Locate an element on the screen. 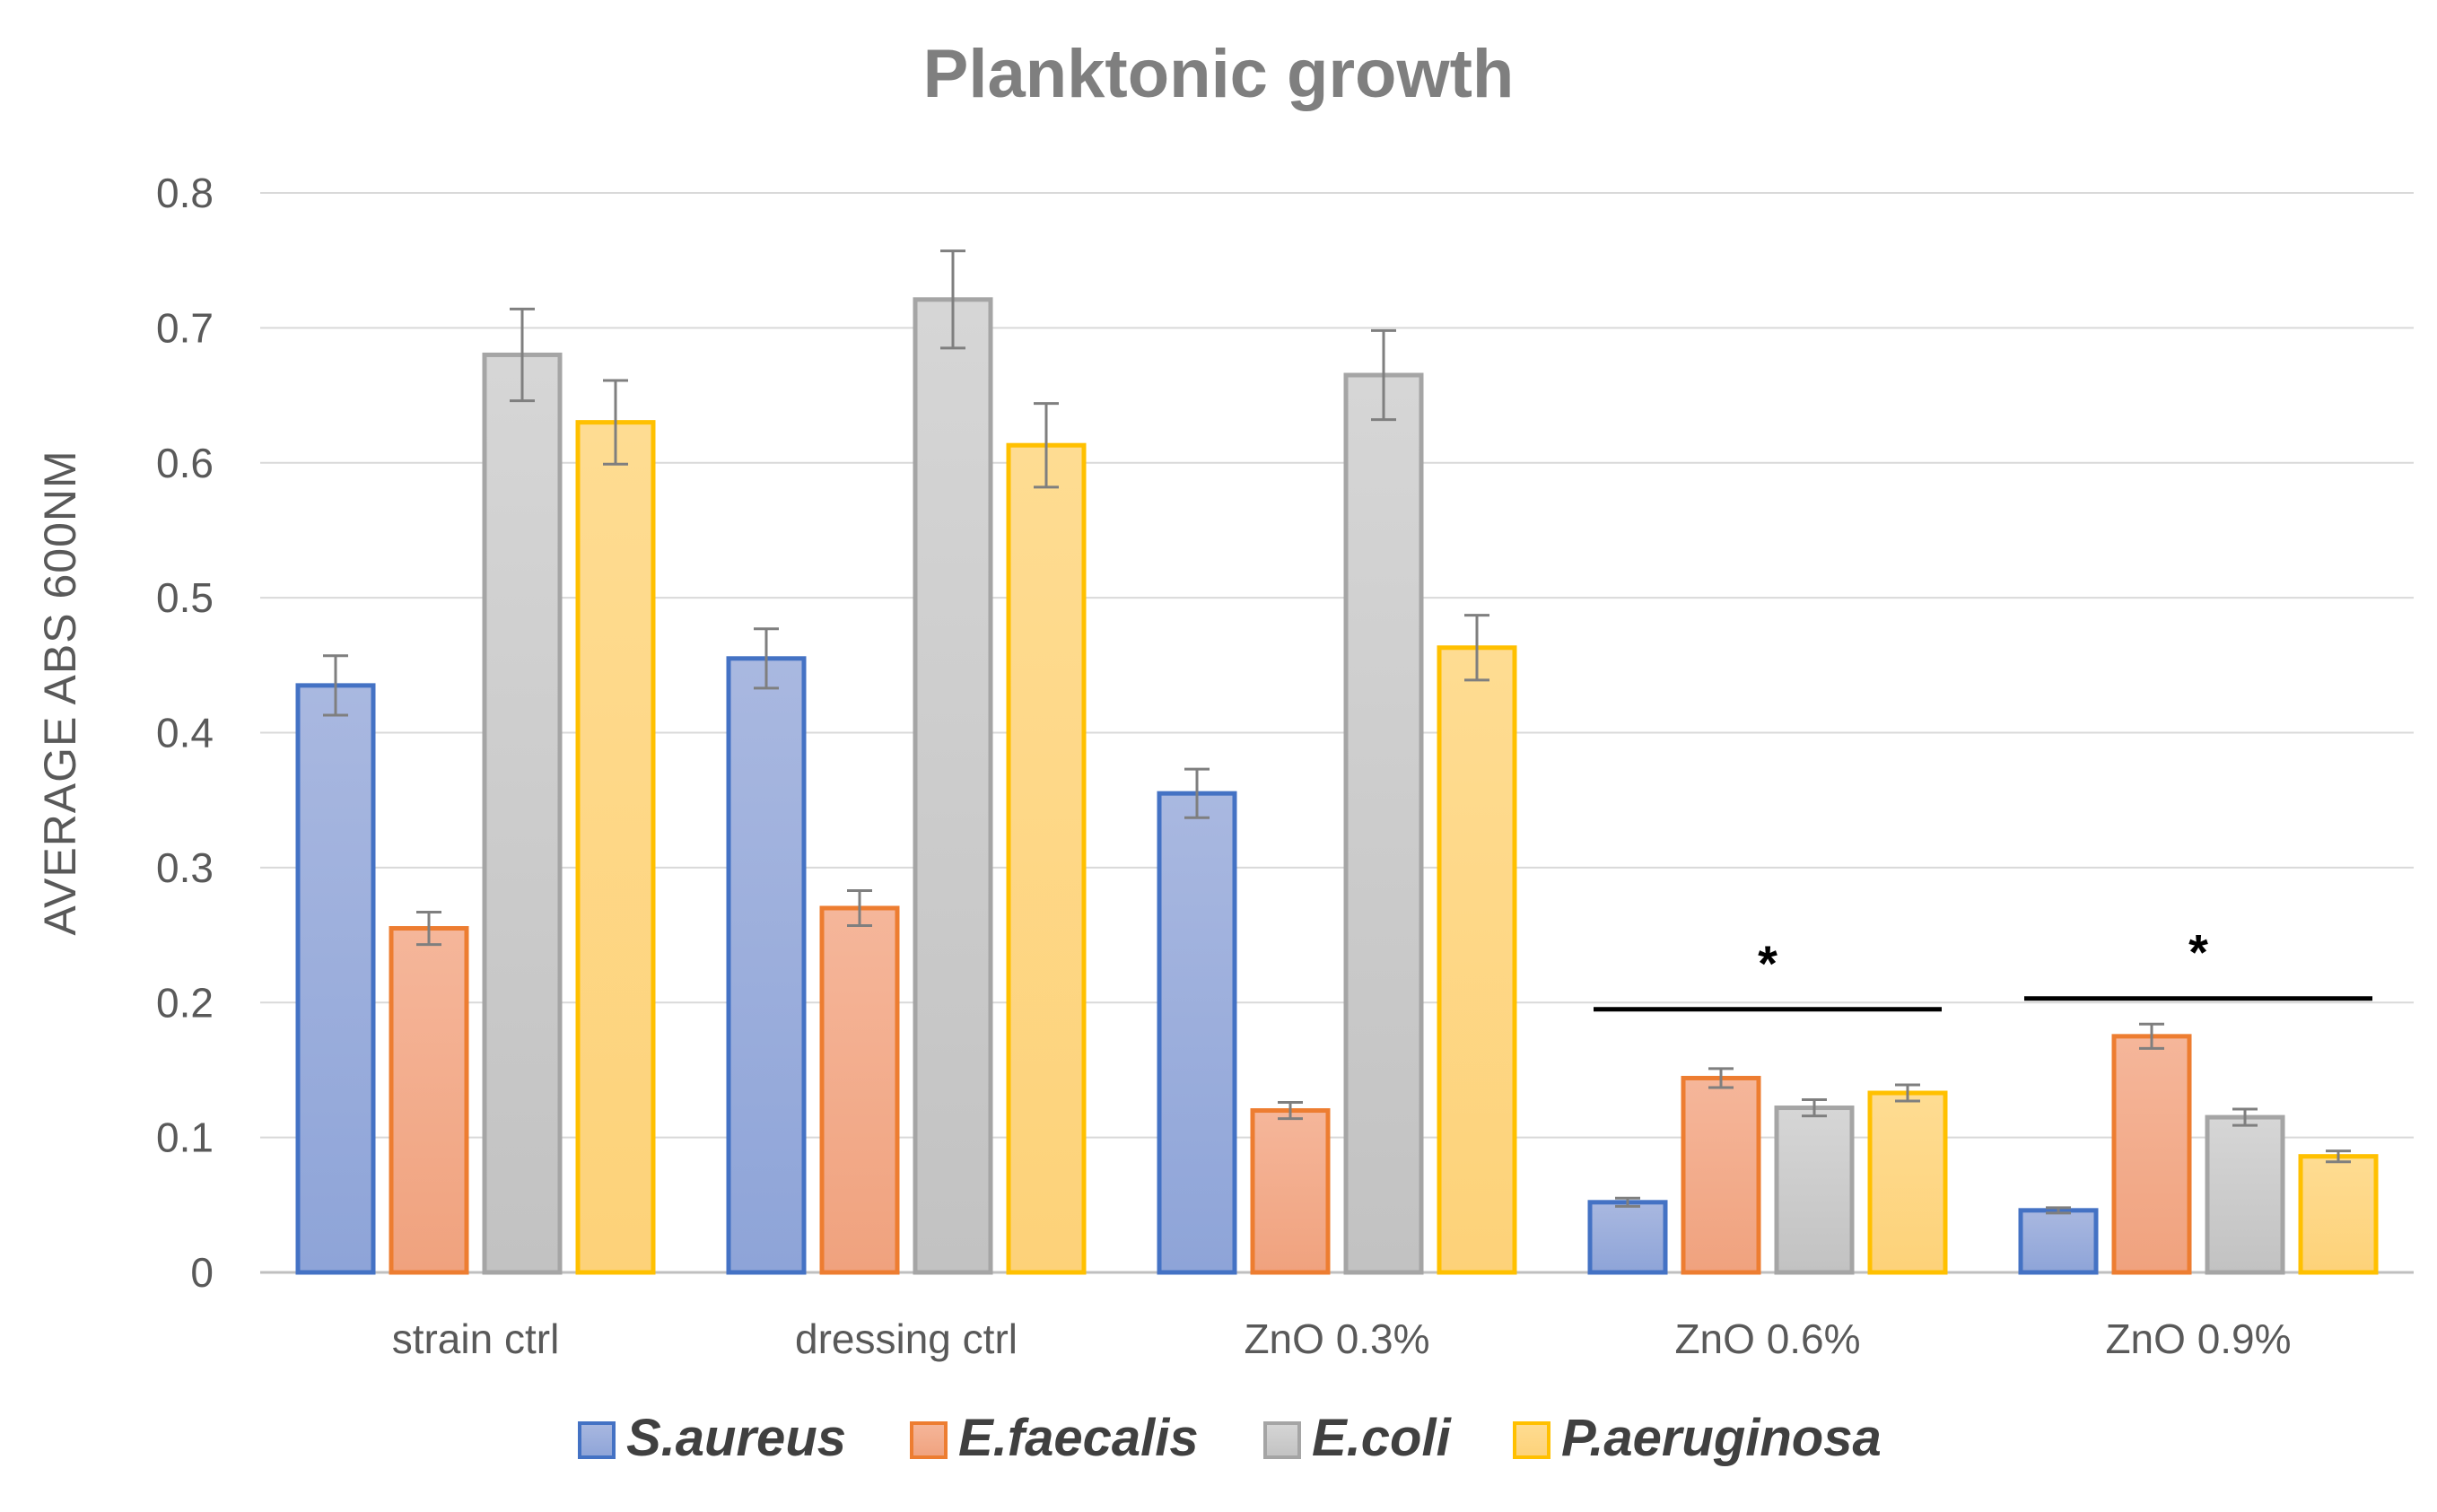 This screenshot has width=2437, height=1512. y-tick-label: 0 is located at coordinates (202, 1272).